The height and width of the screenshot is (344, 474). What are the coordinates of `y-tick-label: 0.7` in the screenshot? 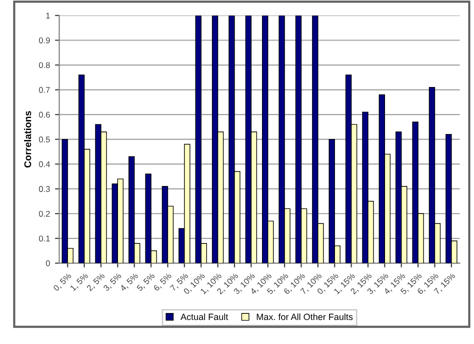 It's located at (44, 89).